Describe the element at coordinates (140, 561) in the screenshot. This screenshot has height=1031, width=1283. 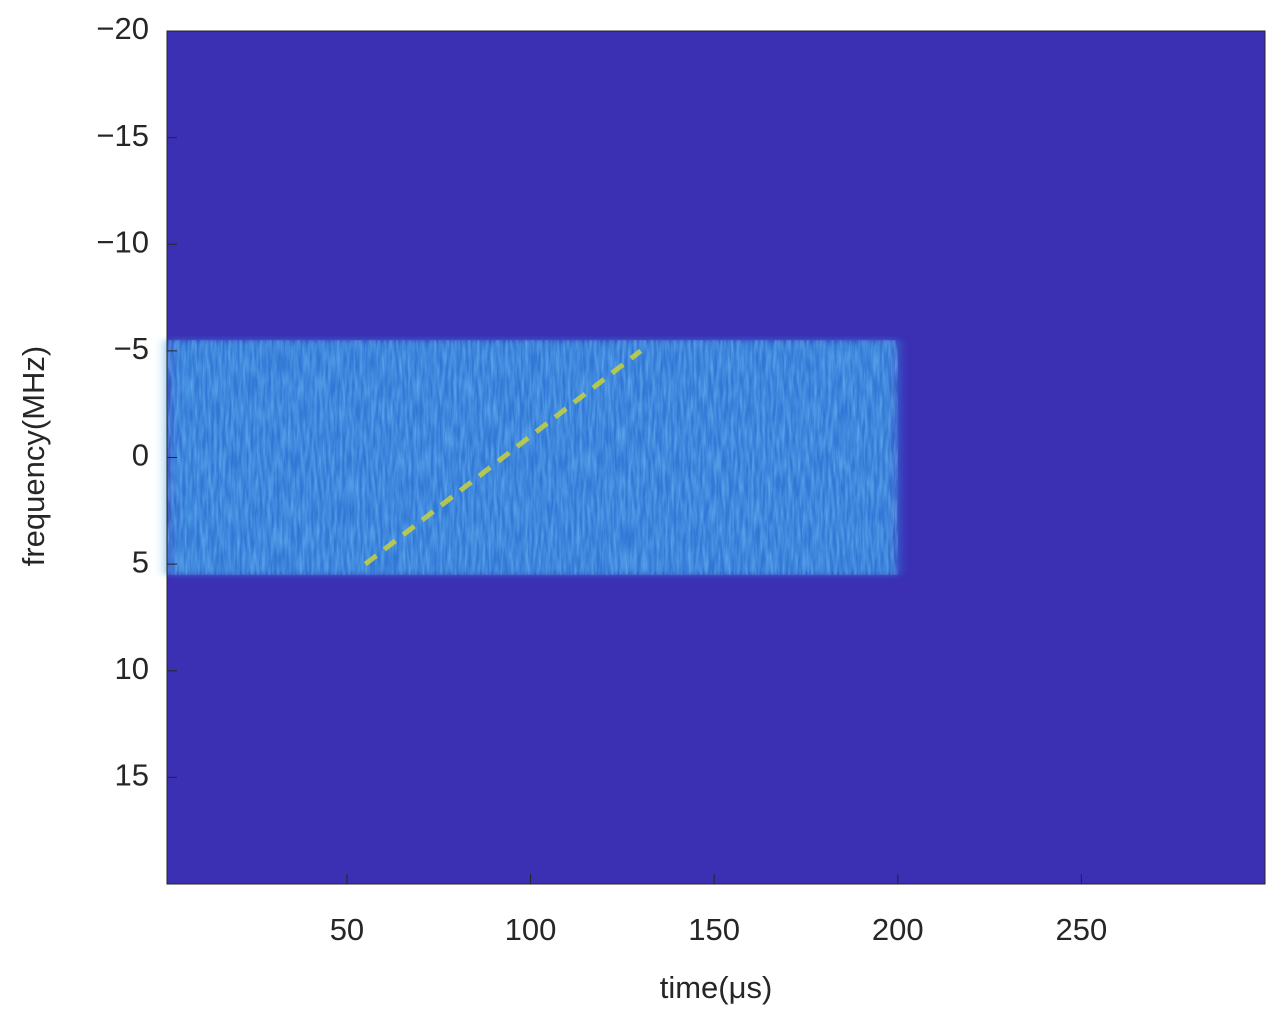
I see `y-tick-label: 5` at that location.